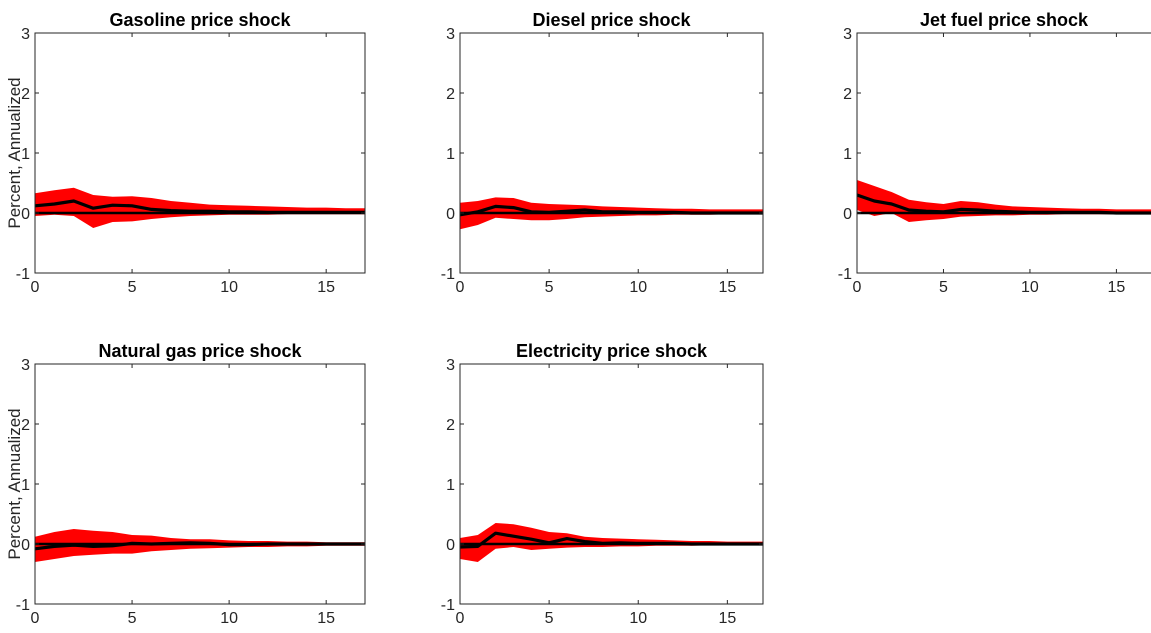  What do you see at coordinates (200, 351) in the screenshot?
I see `panel-title: Natural gas price shock` at bounding box center [200, 351].